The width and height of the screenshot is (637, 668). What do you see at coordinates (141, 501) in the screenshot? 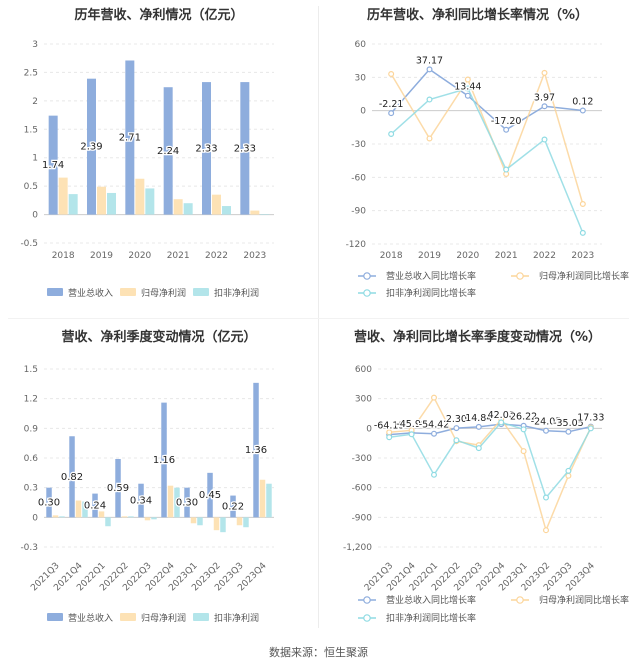
I see `data-label: 0.34` at bounding box center [141, 501].